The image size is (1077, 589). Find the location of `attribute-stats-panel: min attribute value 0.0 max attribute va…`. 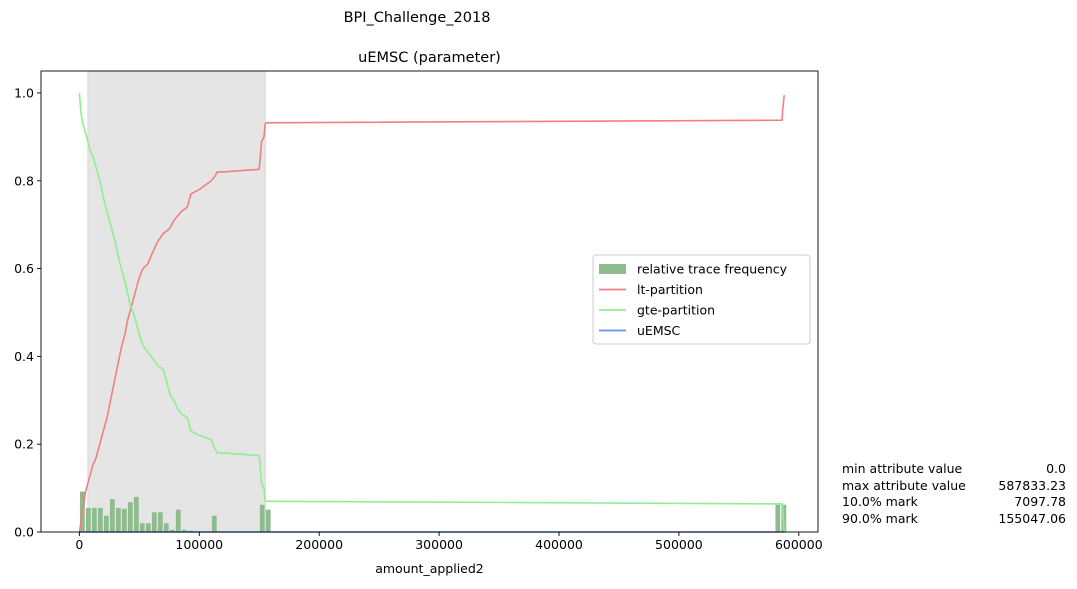

attribute-stats-panel: min attribute value 0.0 max attribute va… is located at coordinates (954, 494).